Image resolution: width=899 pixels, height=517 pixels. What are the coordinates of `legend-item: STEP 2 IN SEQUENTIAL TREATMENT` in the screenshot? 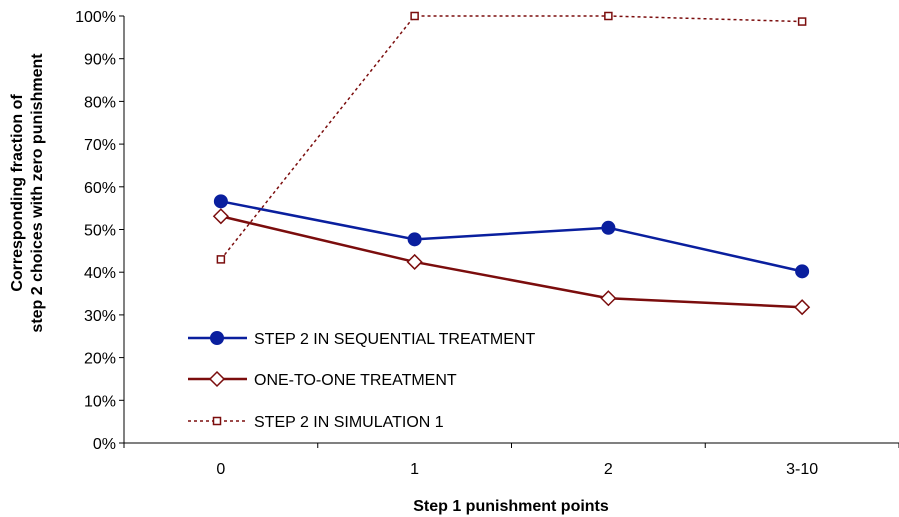 It's located at (361, 339).